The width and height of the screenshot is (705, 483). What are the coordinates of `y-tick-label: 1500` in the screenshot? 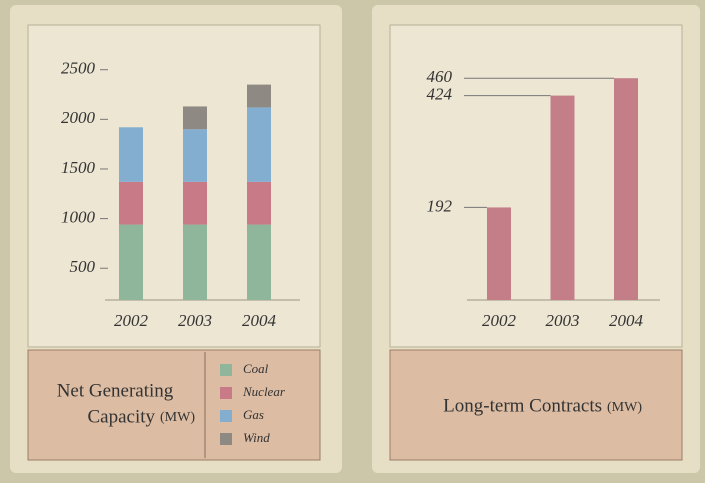 It's located at (78, 167).